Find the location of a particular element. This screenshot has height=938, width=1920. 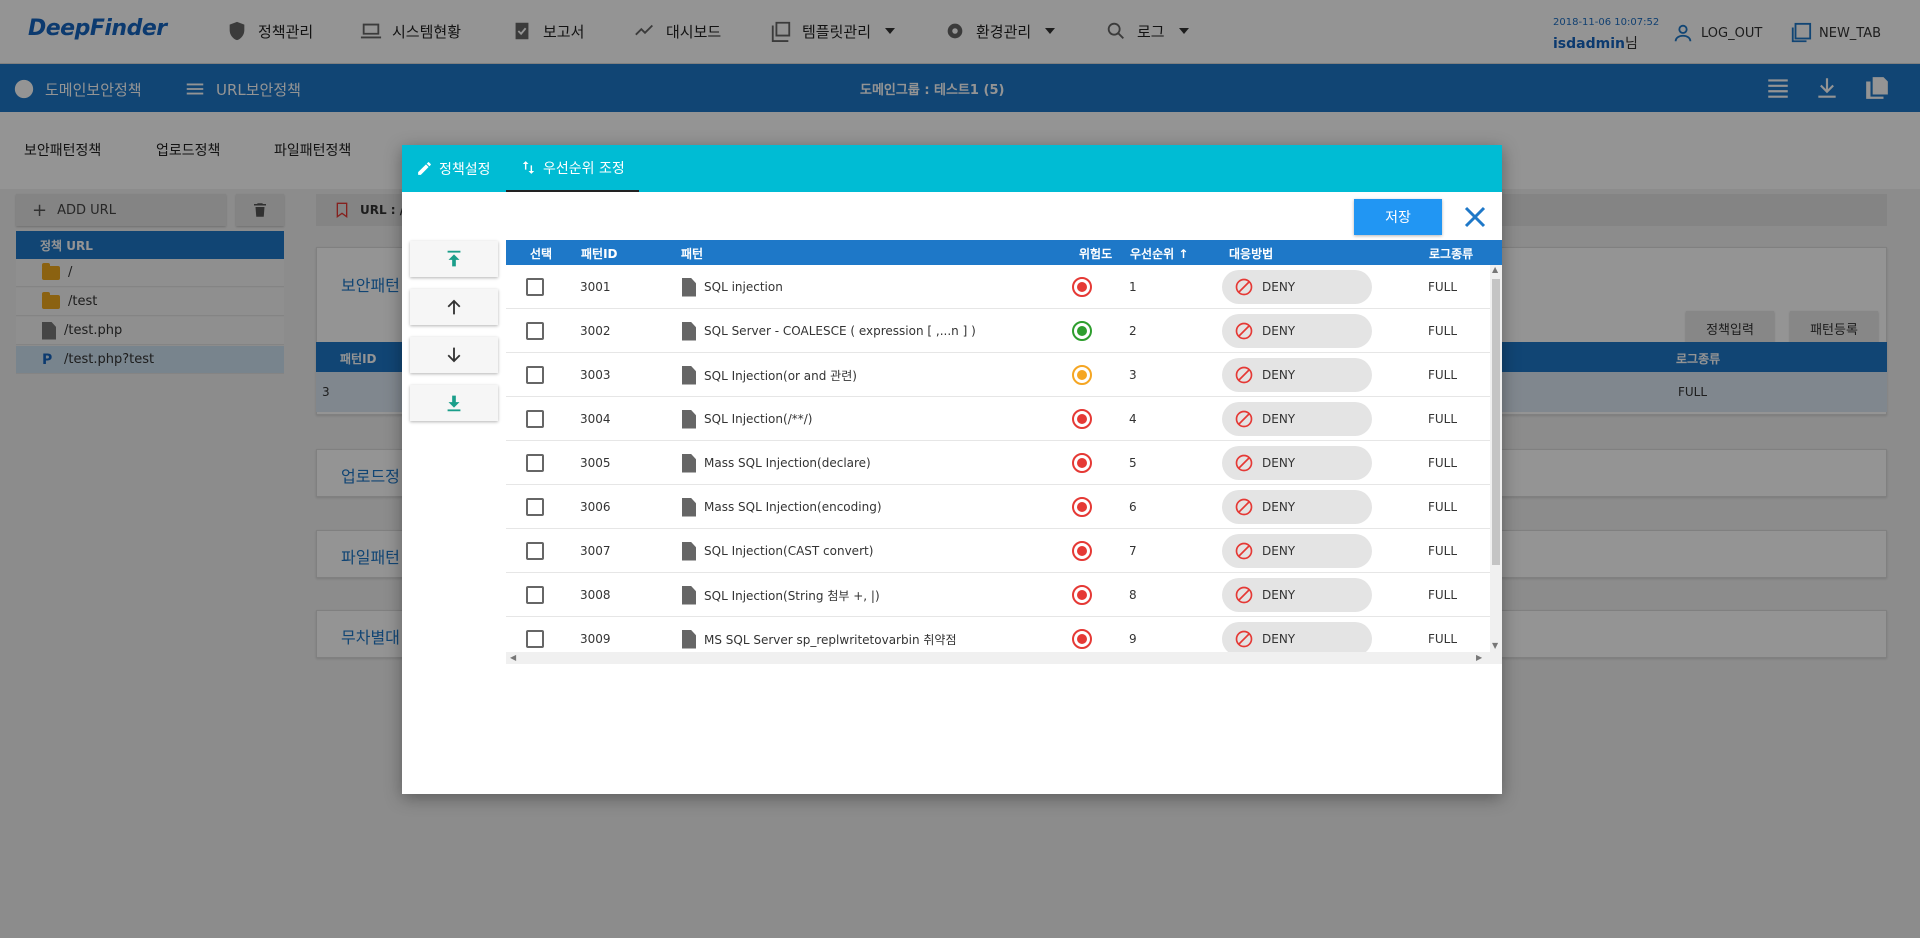

scroll-right-arrow: ▶ is located at coordinates (1479, 657).